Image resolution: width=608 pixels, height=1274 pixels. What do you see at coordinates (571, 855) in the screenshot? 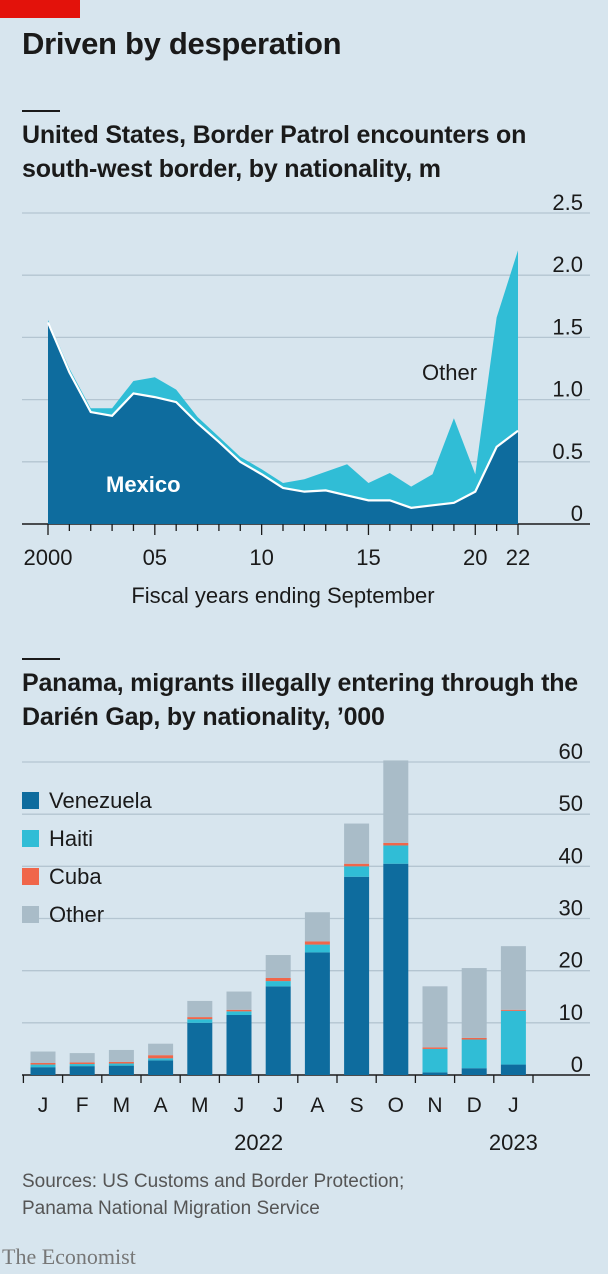
I see `chart2-y-tick-label: 40` at bounding box center [571, 855].